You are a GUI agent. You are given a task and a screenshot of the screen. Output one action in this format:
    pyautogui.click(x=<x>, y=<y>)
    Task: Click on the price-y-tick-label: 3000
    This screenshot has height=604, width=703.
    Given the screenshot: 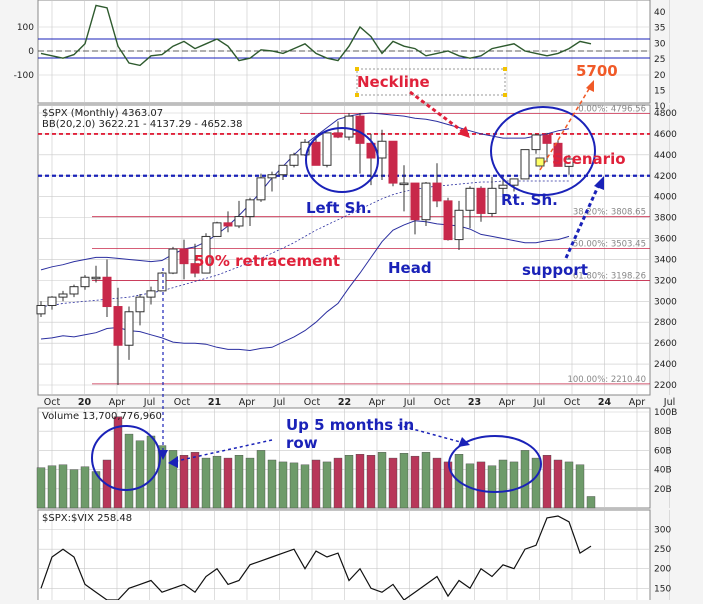 What is the action you would take?
    pyautogui.click(x=665, y=302)
    